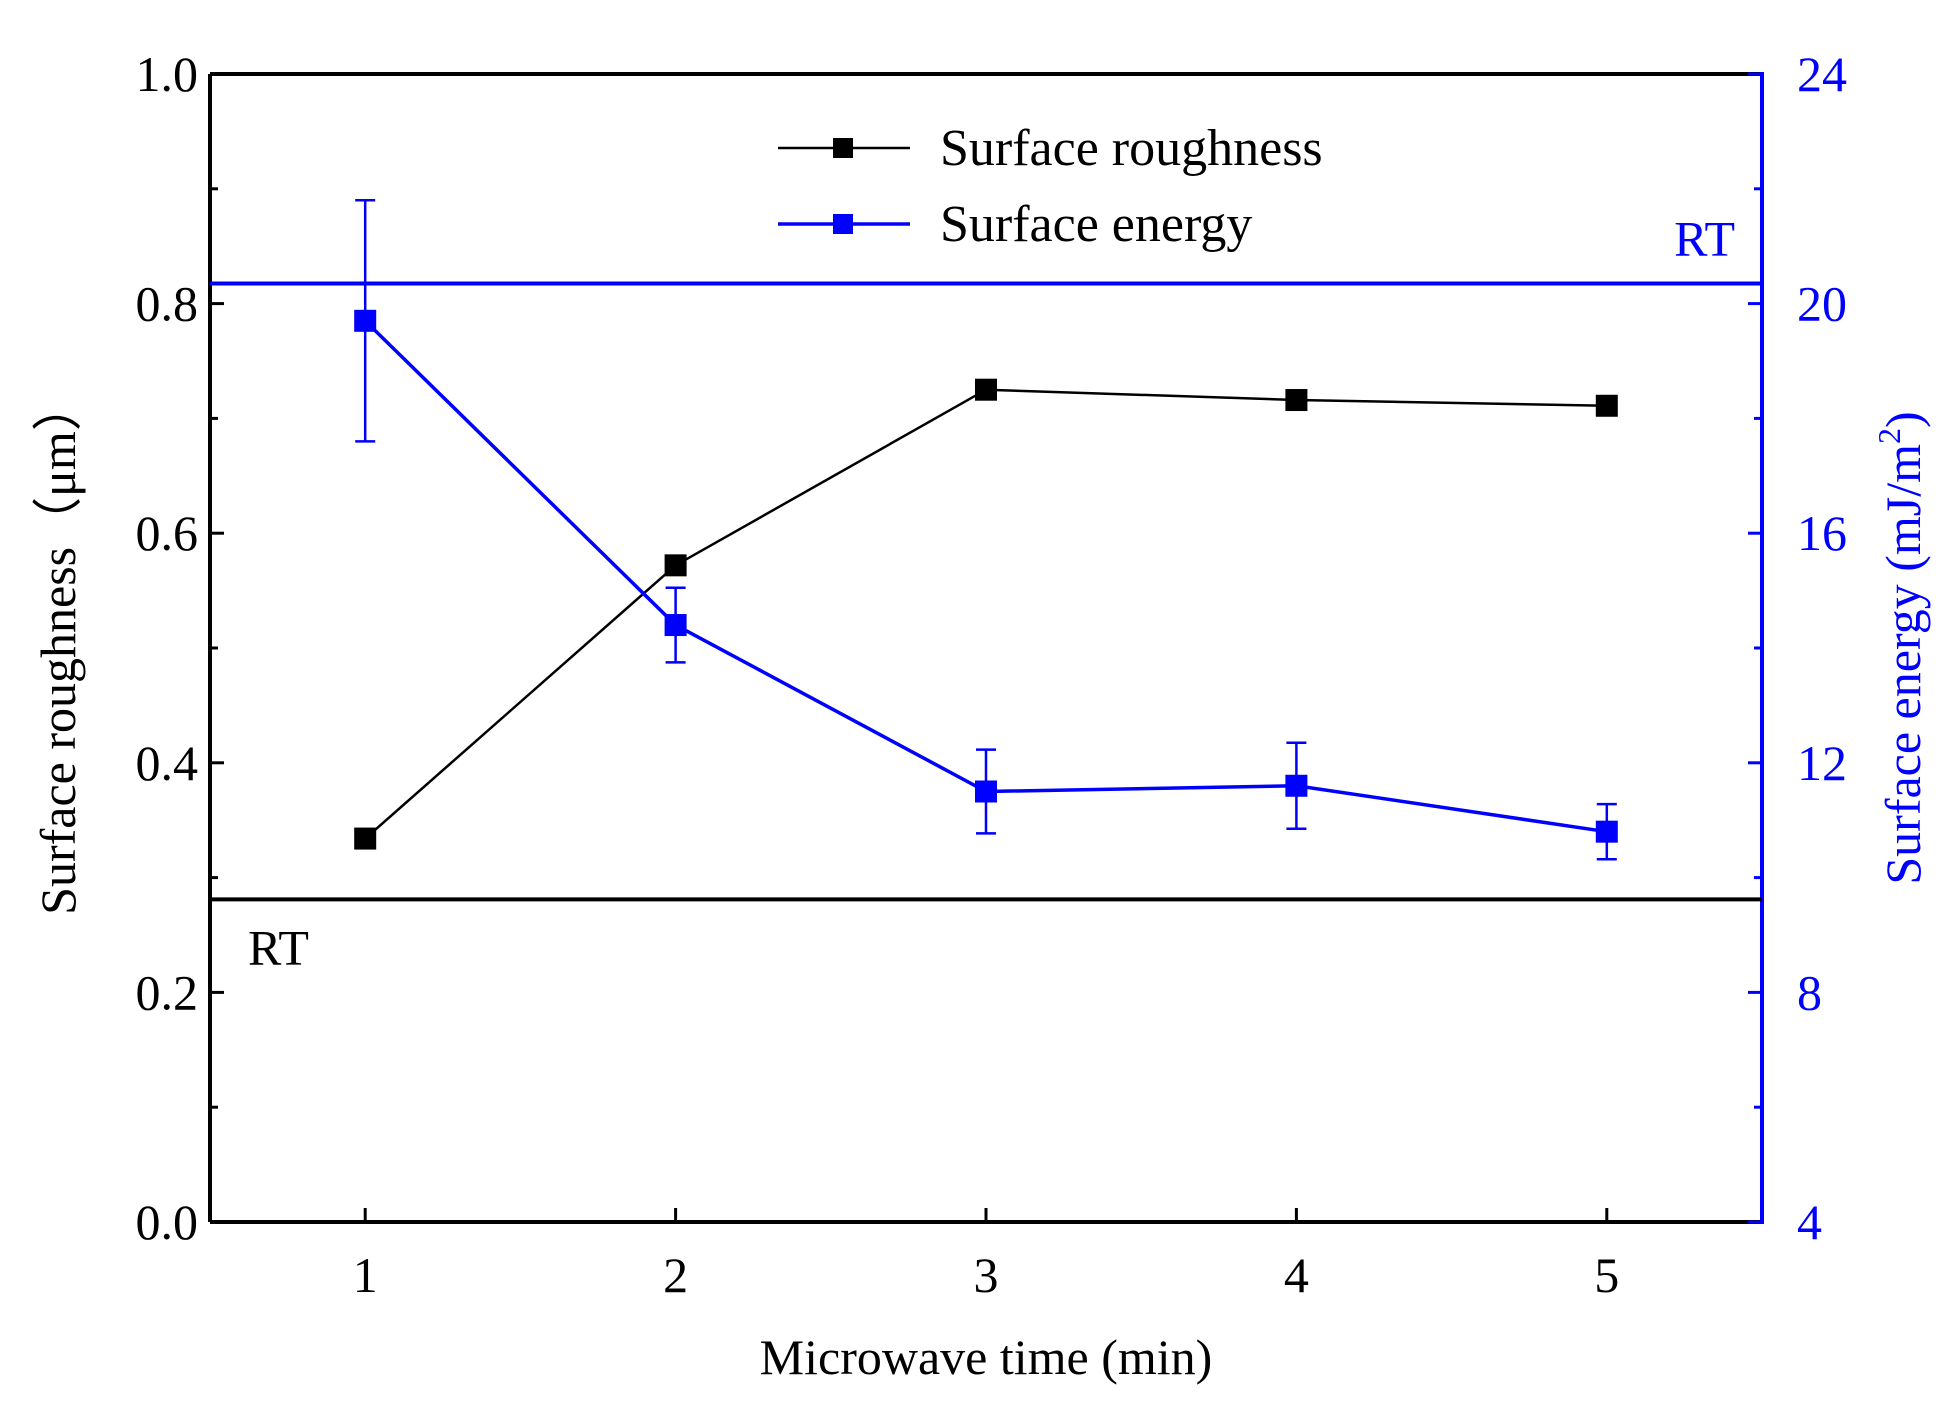 The image size is (1957, 1425). What do you see at coordinates (1296, 1275) in the screenshot?
I see `x-tick-label: 4` at bounding box center [1296, 1275].